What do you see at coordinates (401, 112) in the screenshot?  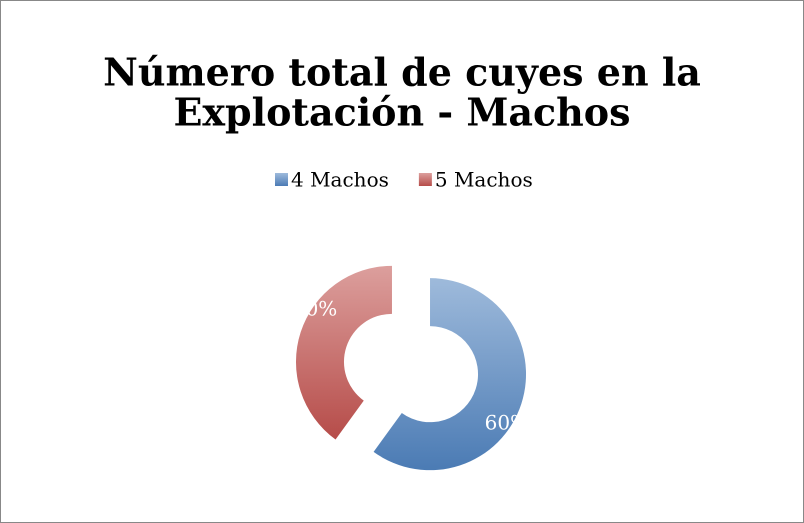 I see `chart-title-line: Explotación - Machos` at bounding box center [401, 112].